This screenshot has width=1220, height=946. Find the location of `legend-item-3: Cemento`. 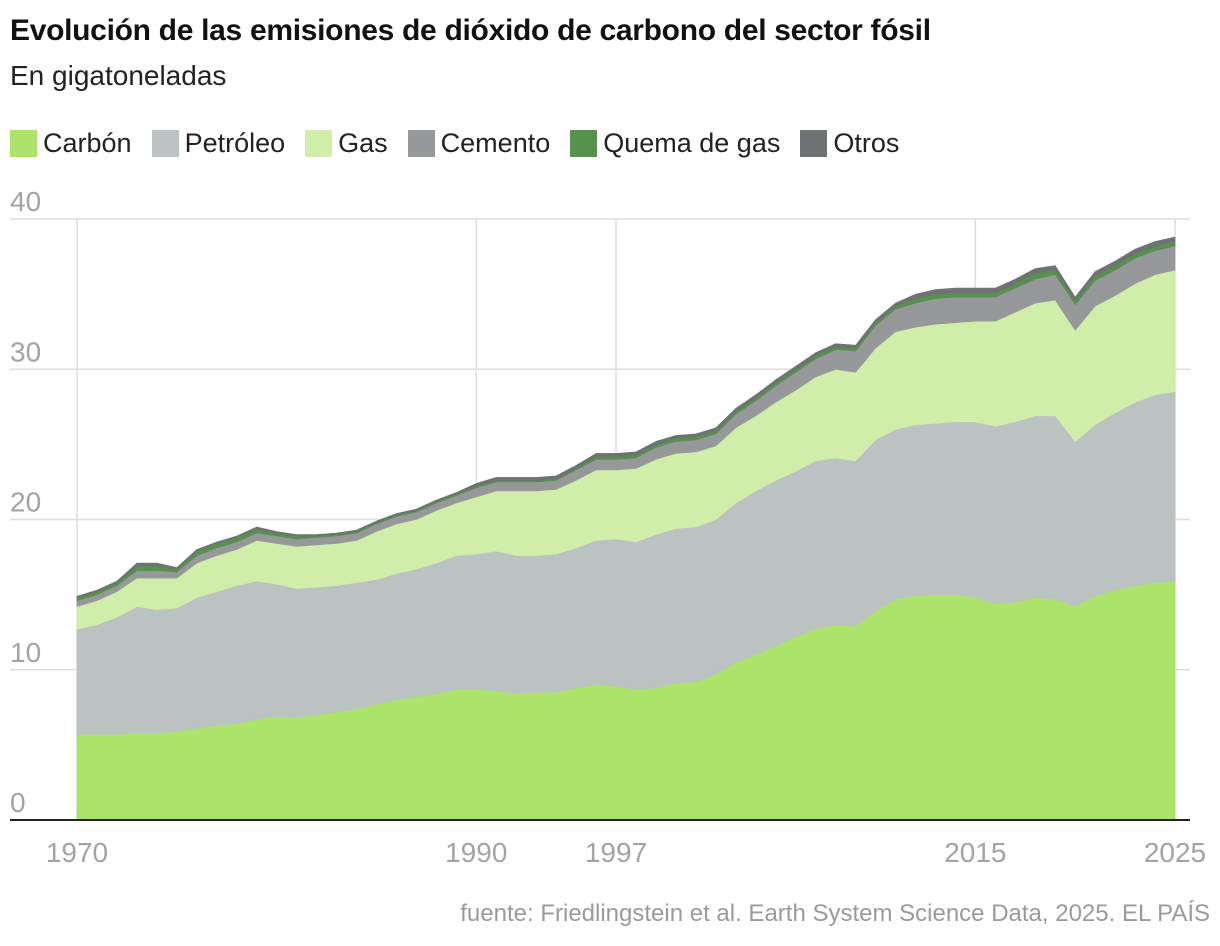

legend-item-3: Cemento is located at coordinates (479, 143).